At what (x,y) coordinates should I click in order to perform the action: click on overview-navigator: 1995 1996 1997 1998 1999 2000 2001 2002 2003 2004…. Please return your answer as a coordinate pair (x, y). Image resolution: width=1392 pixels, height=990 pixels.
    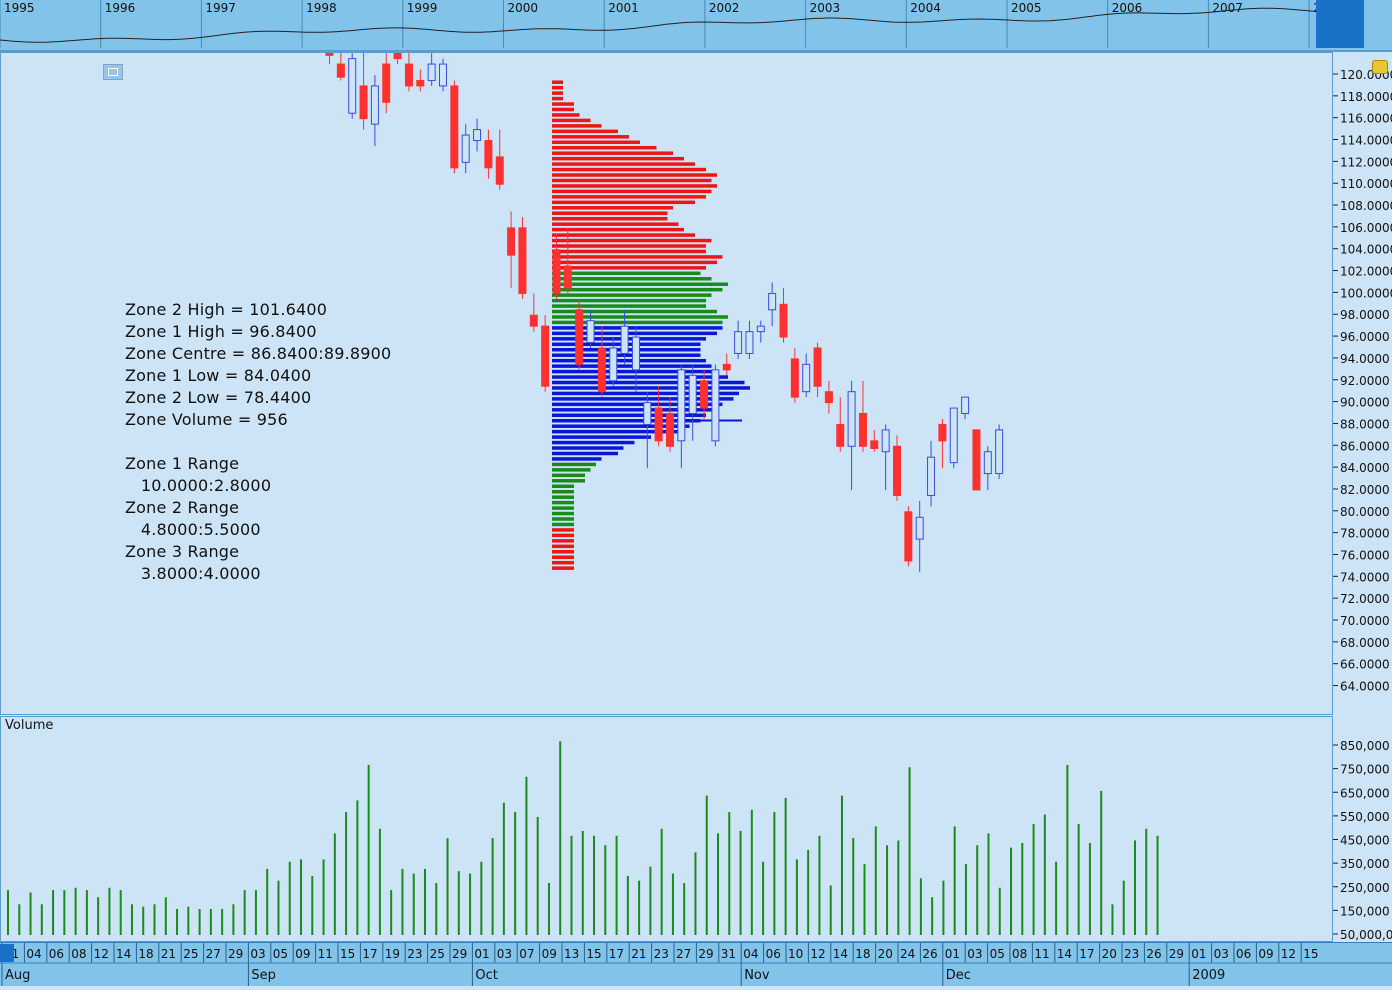
    Looking at the image, I should click on (696, 26).